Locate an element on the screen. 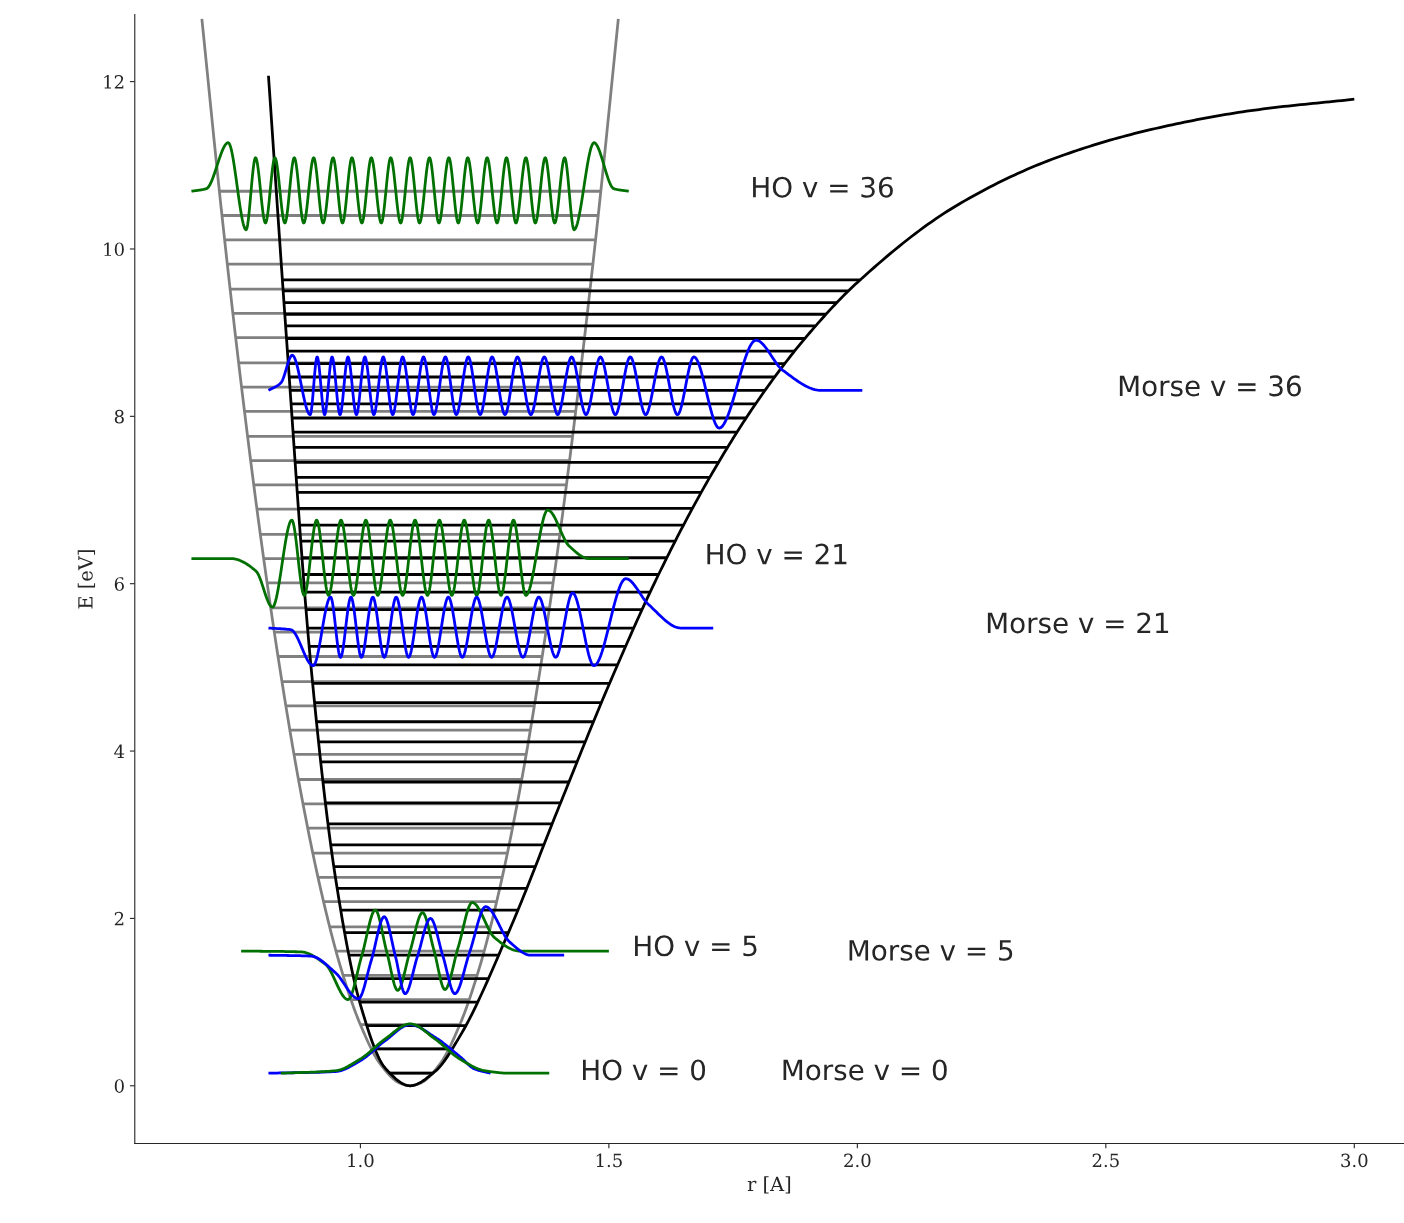  x-axis-title: r [A] is located at coordinates (769, 1185).